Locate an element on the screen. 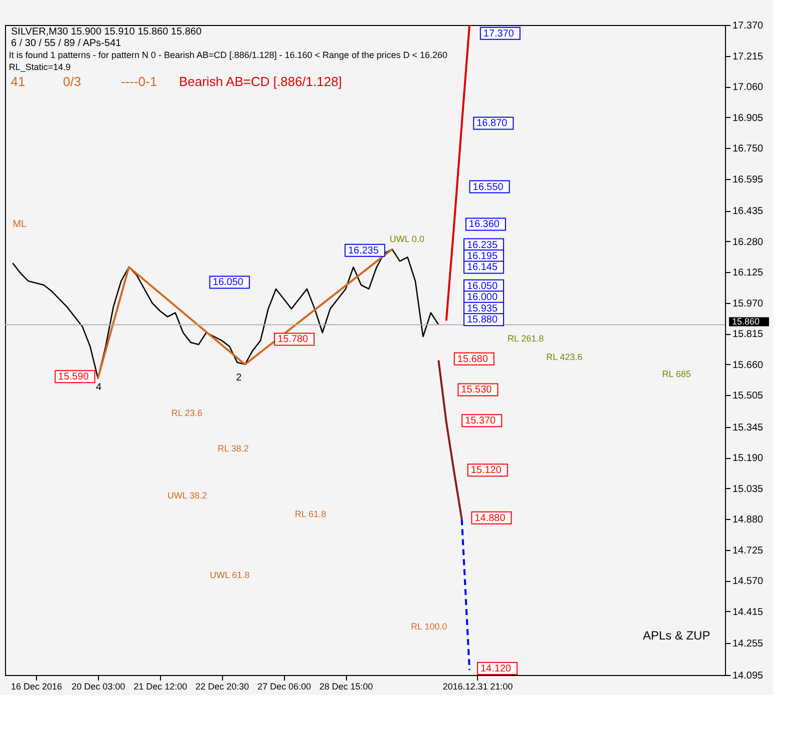  annotation: 15.935 is located at coordinates (482, 308).